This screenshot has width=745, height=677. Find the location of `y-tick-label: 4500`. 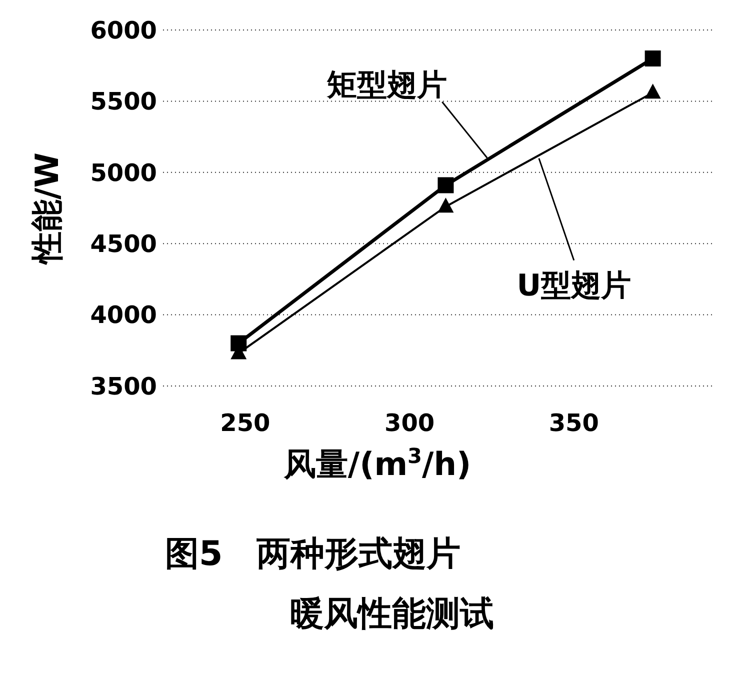

y-tick-label: 4500 is located at coordinates (123, 244).